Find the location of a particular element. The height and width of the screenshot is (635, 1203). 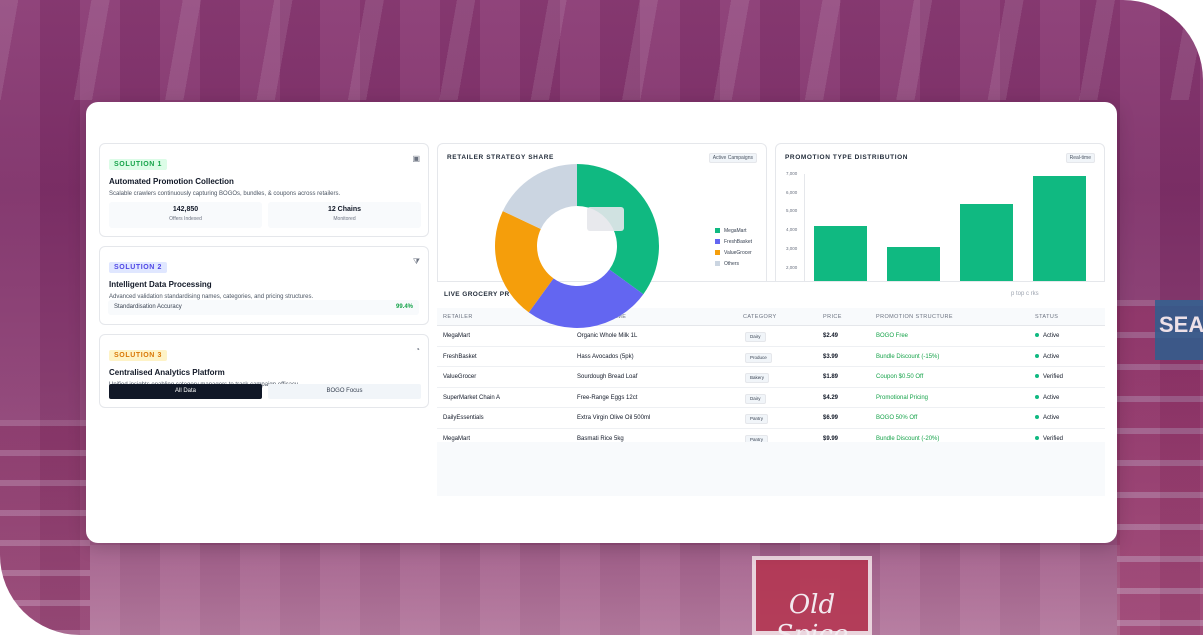

category-badge: Produce is located at coordinates (758, 357).